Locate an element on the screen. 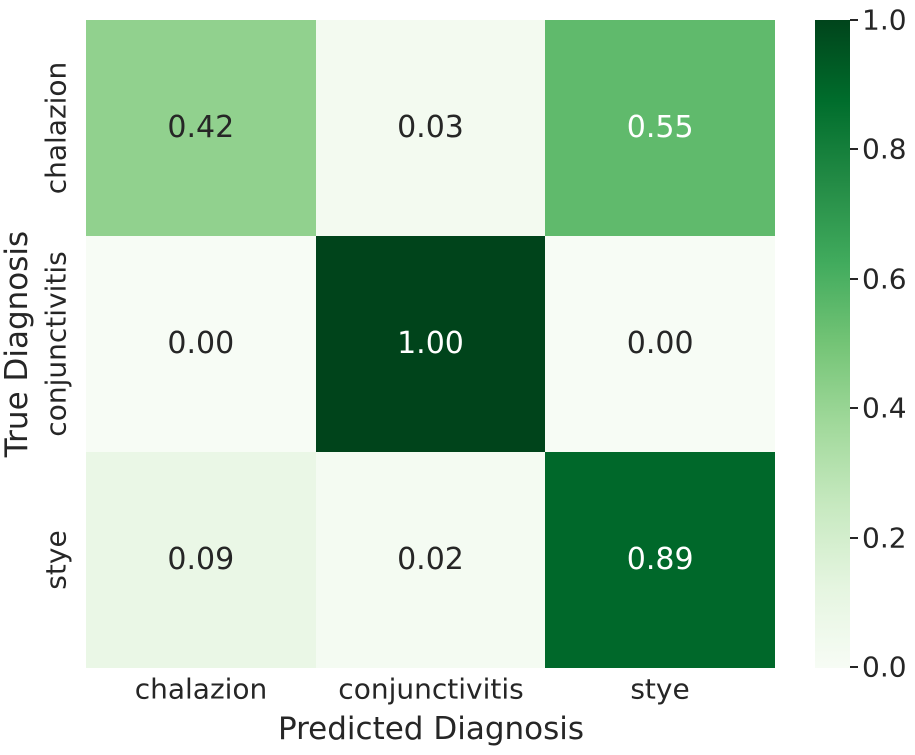  colorbar-tick-0.0: 0.0 is located at coordinates (884, 667).